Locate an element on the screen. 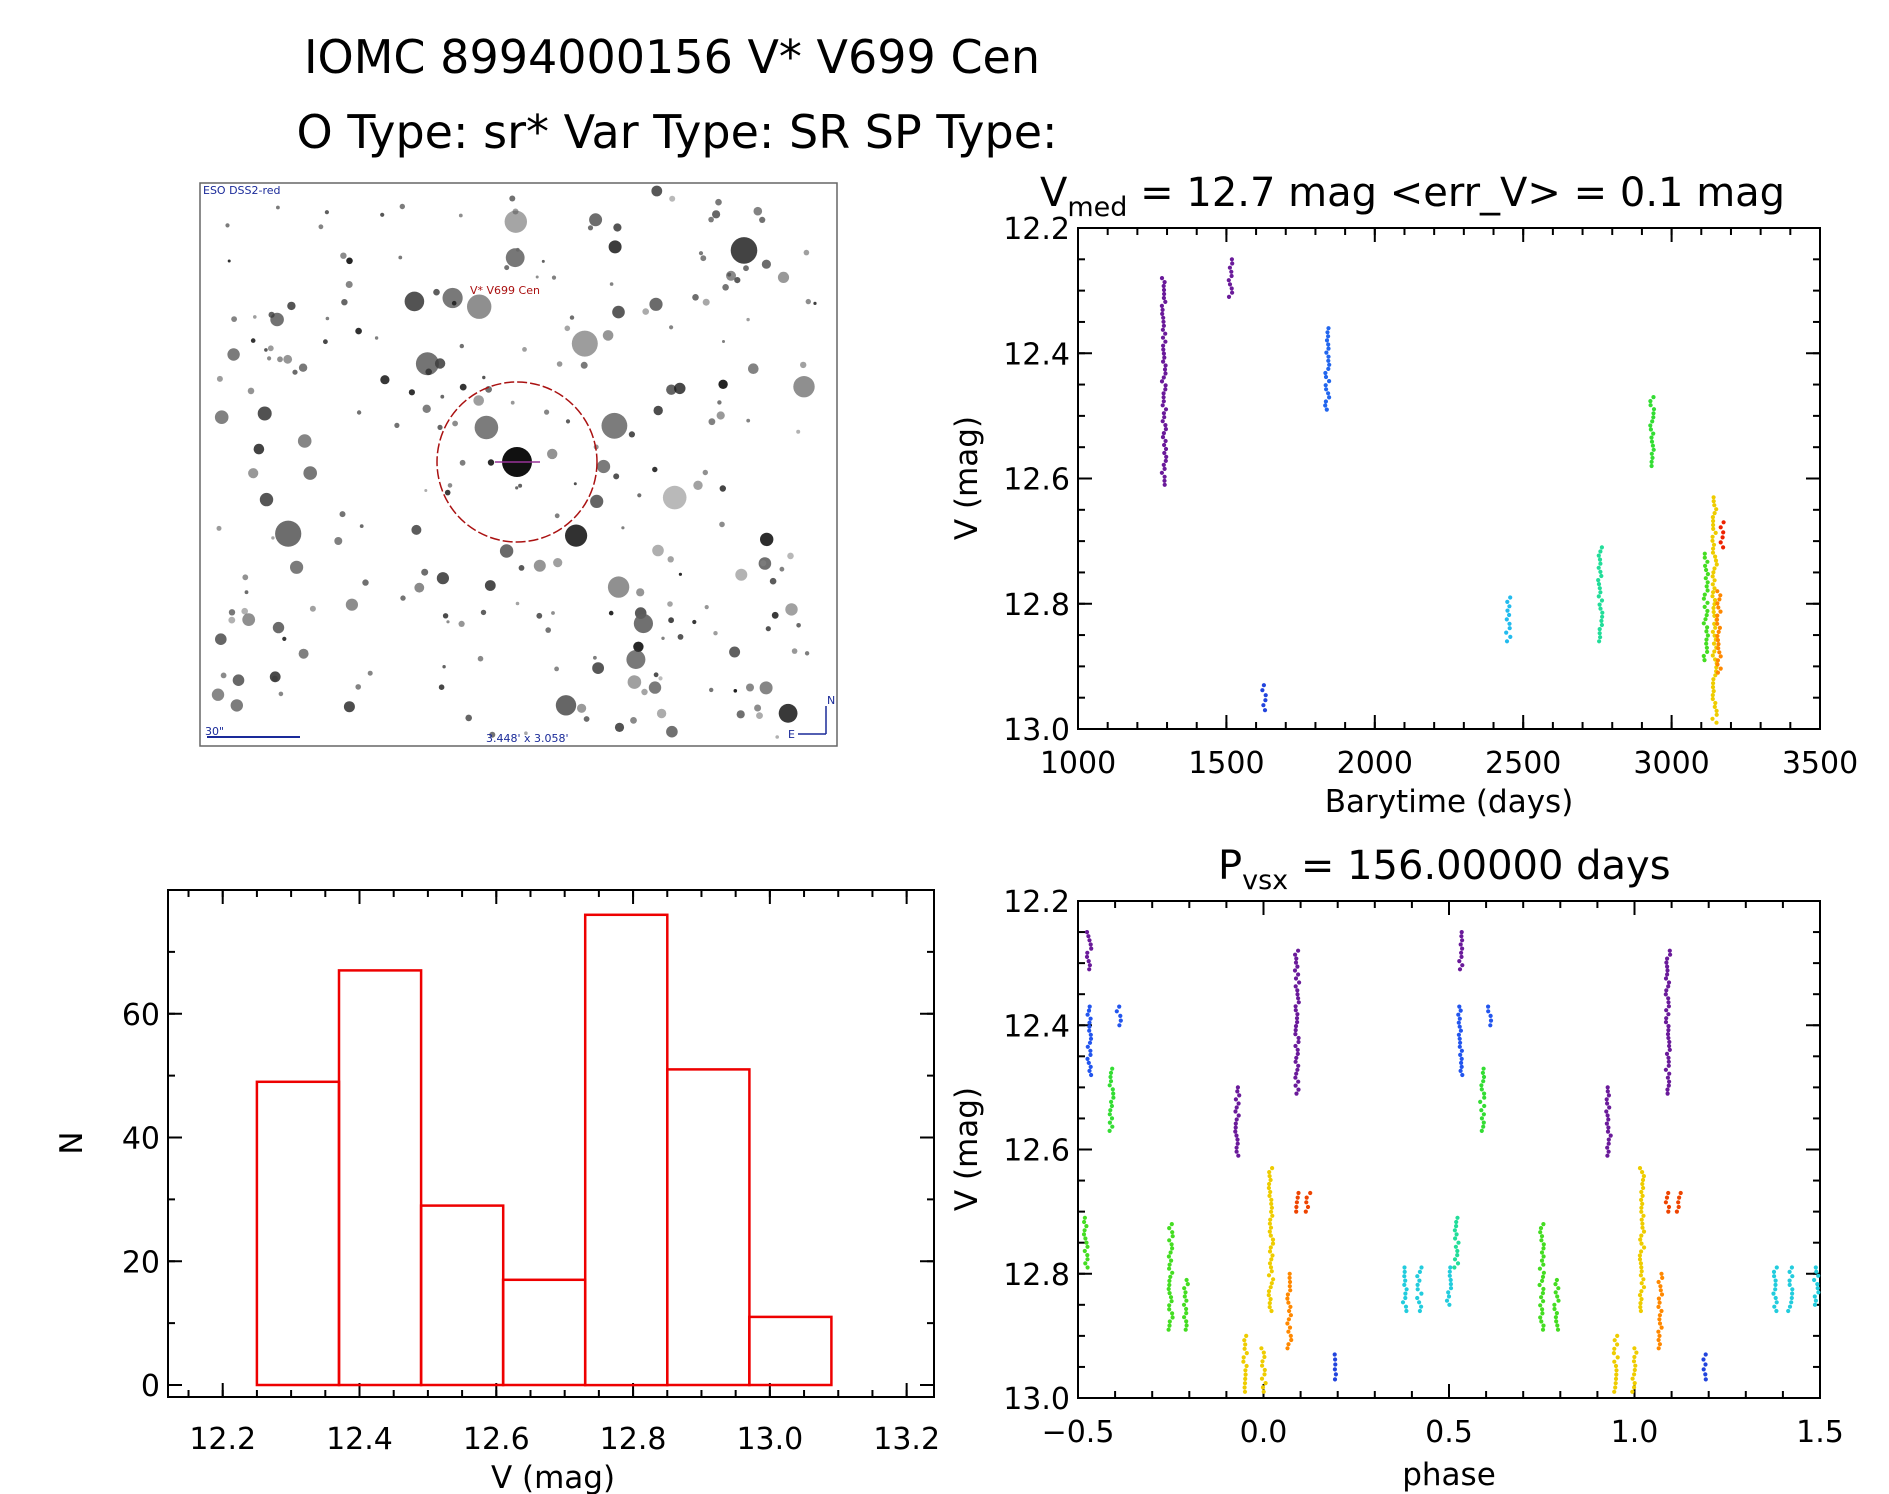 This screenshot has width=1889, height=1494. phased-ytick-label: 12.8 is located at coordinates (1036, 1275).